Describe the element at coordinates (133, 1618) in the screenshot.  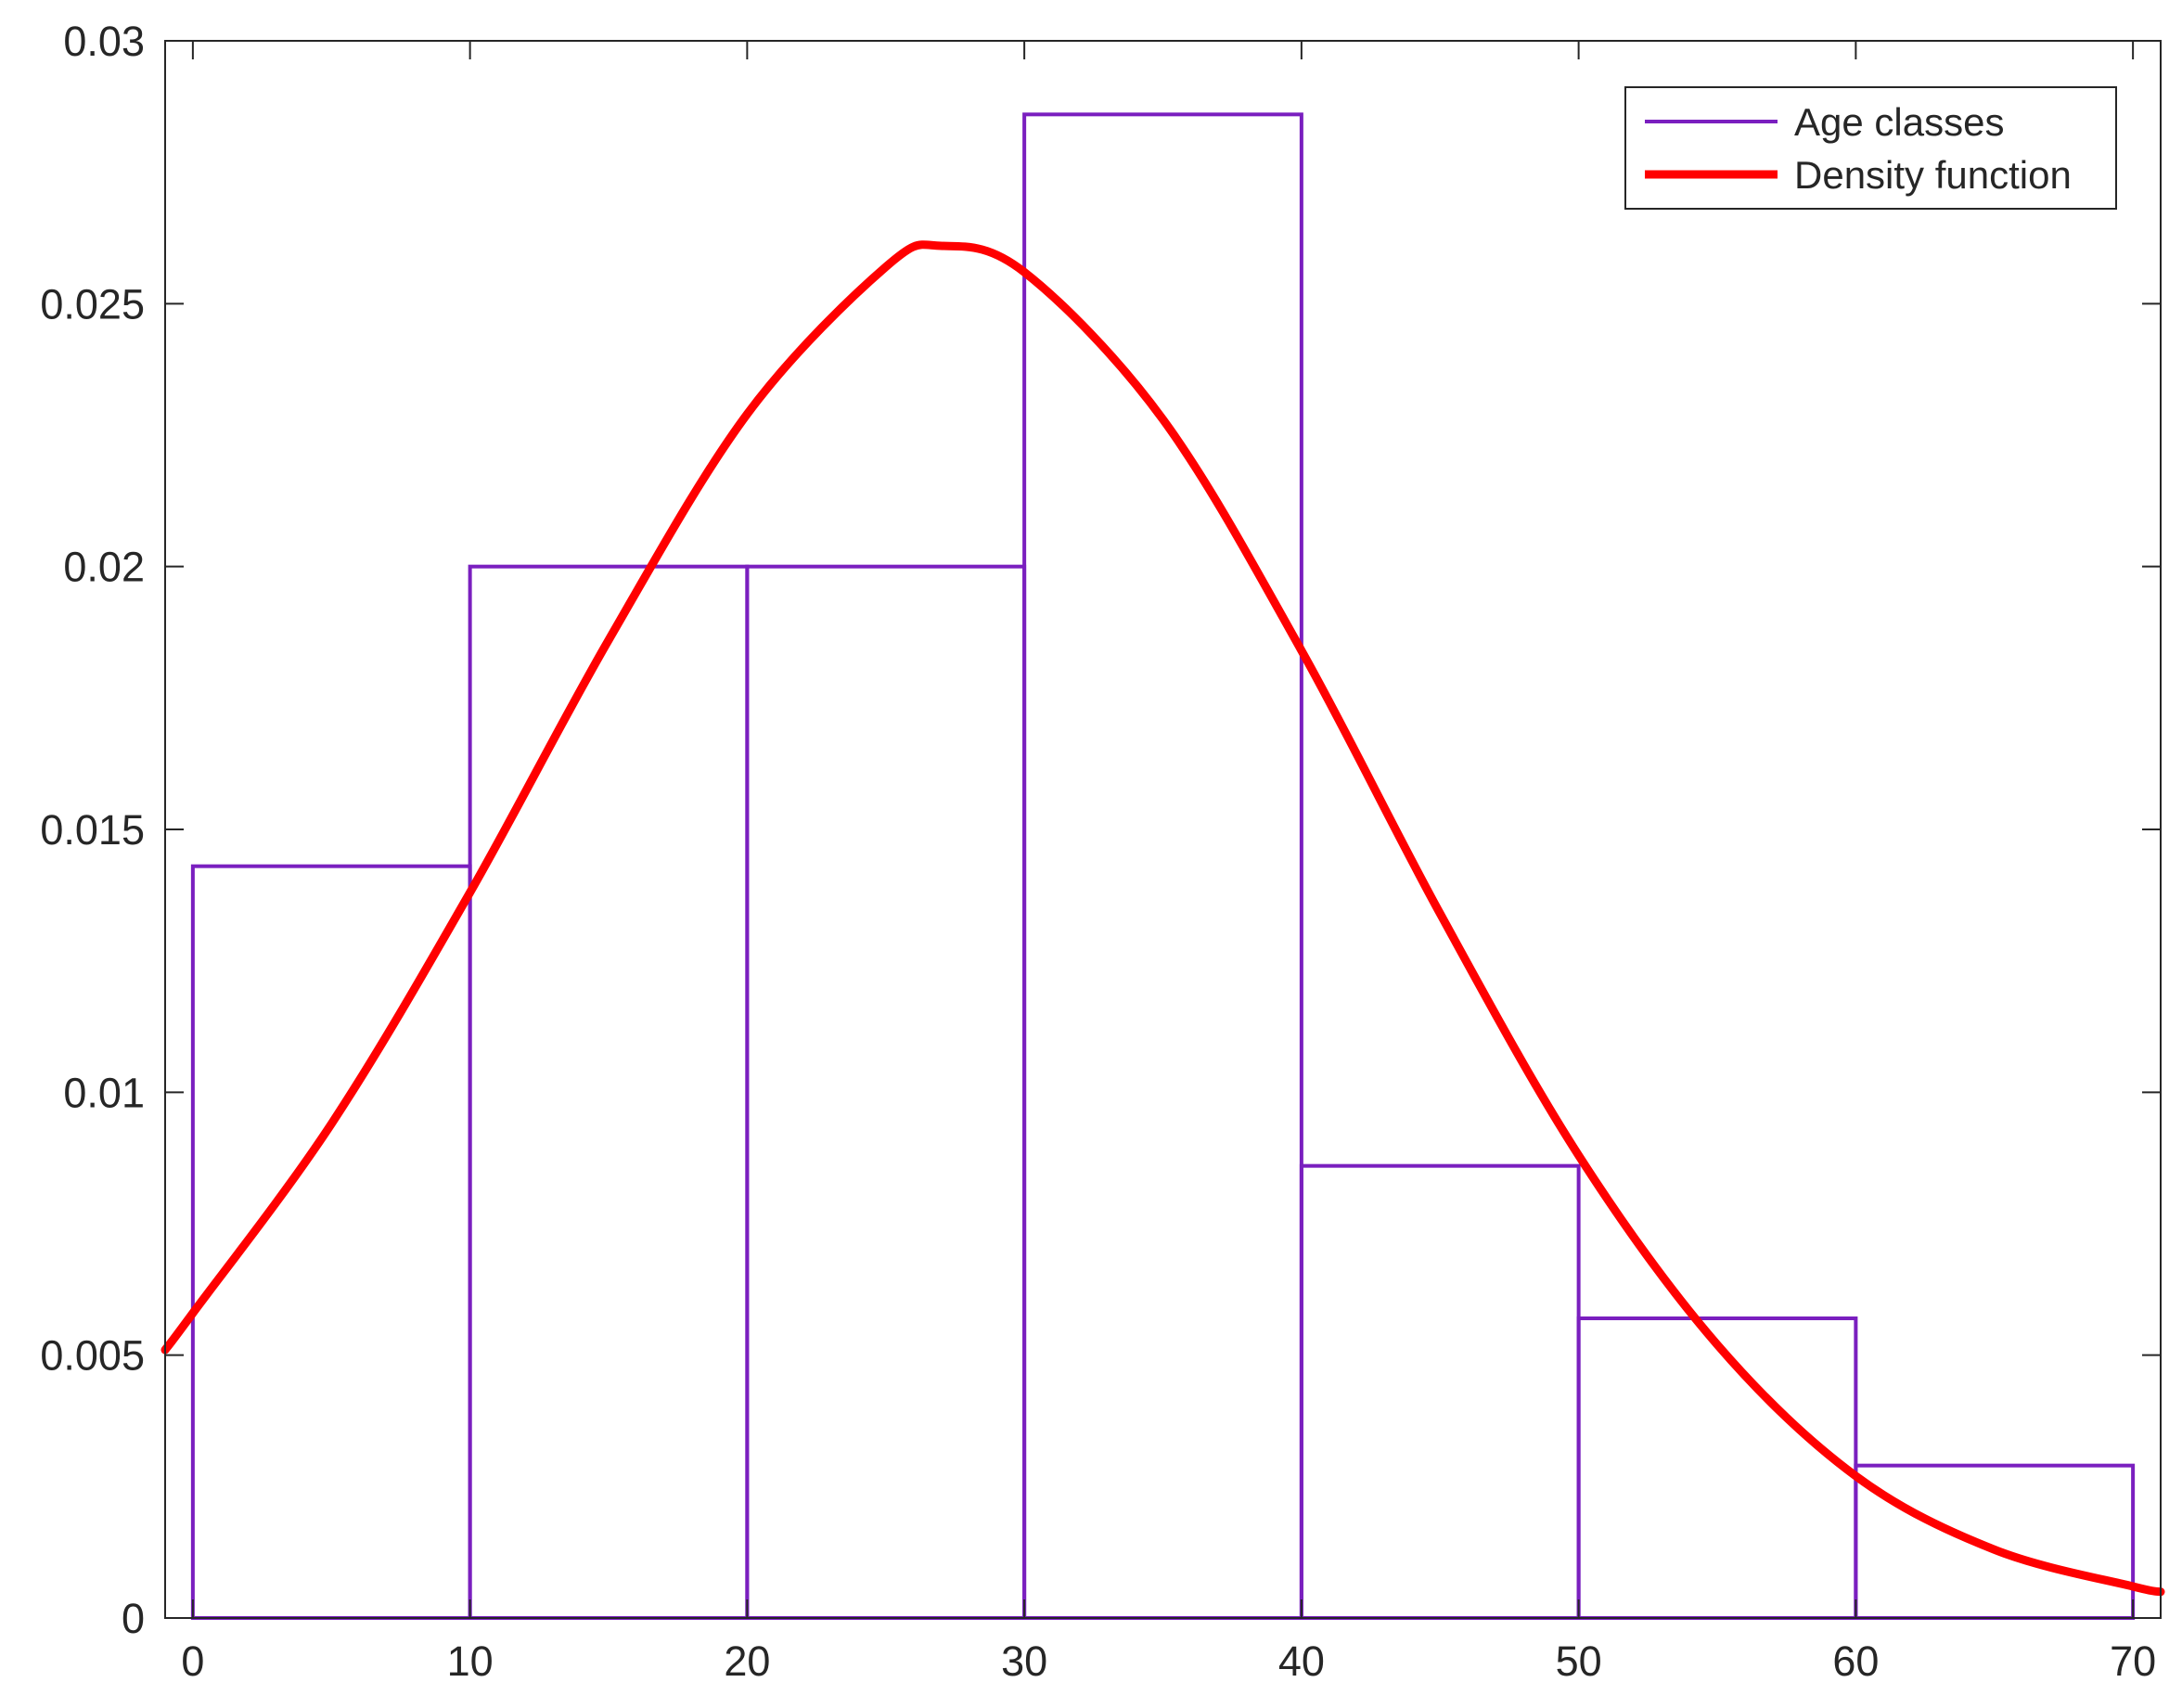
I see `y-tick-label: 0` at that location.